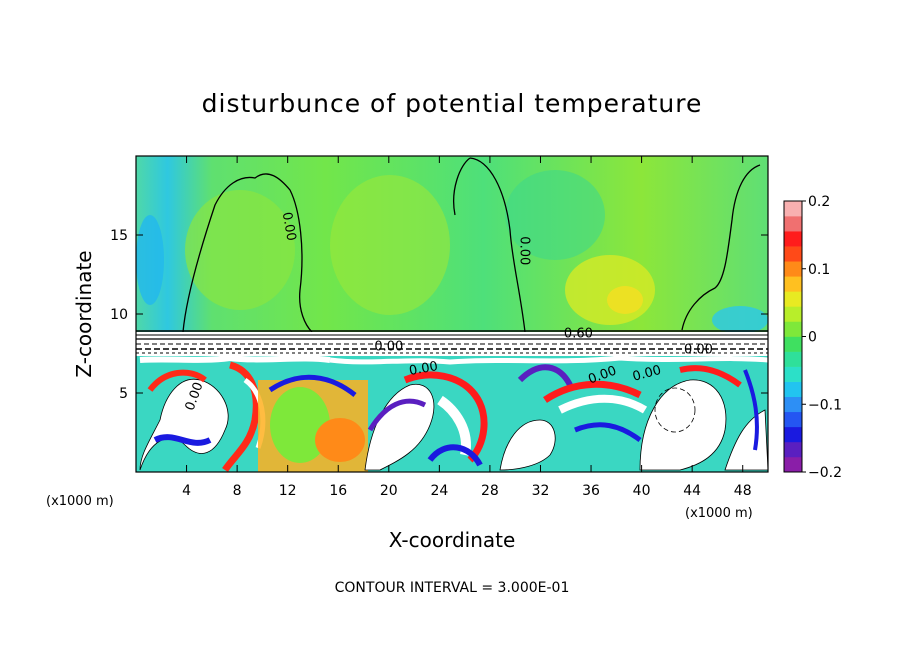  Describe the element at coordinates (288, 491) in the screenshot. I see `x-tick-label: 12` at that location.